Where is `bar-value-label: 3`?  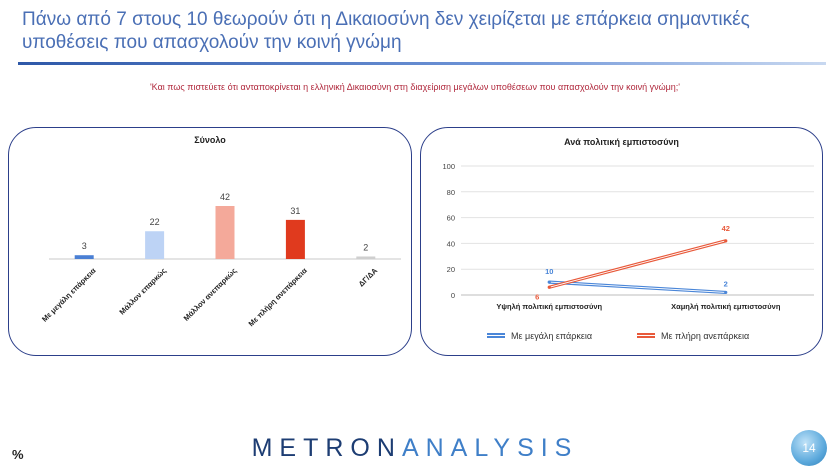 bar-value-label: 3 is located at coordinates (84, 246).